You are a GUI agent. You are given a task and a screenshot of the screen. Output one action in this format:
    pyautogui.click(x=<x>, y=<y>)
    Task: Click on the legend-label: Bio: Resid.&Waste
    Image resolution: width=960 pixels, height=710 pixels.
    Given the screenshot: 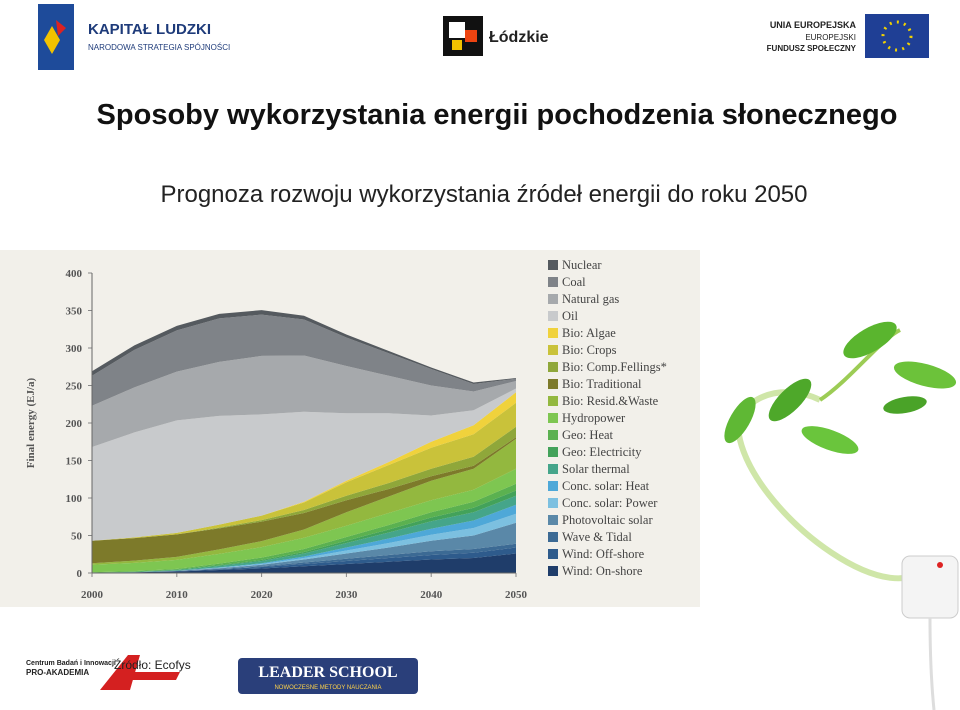 What is the action you would take?
    pyautogui.click(x=610, y=401)
    